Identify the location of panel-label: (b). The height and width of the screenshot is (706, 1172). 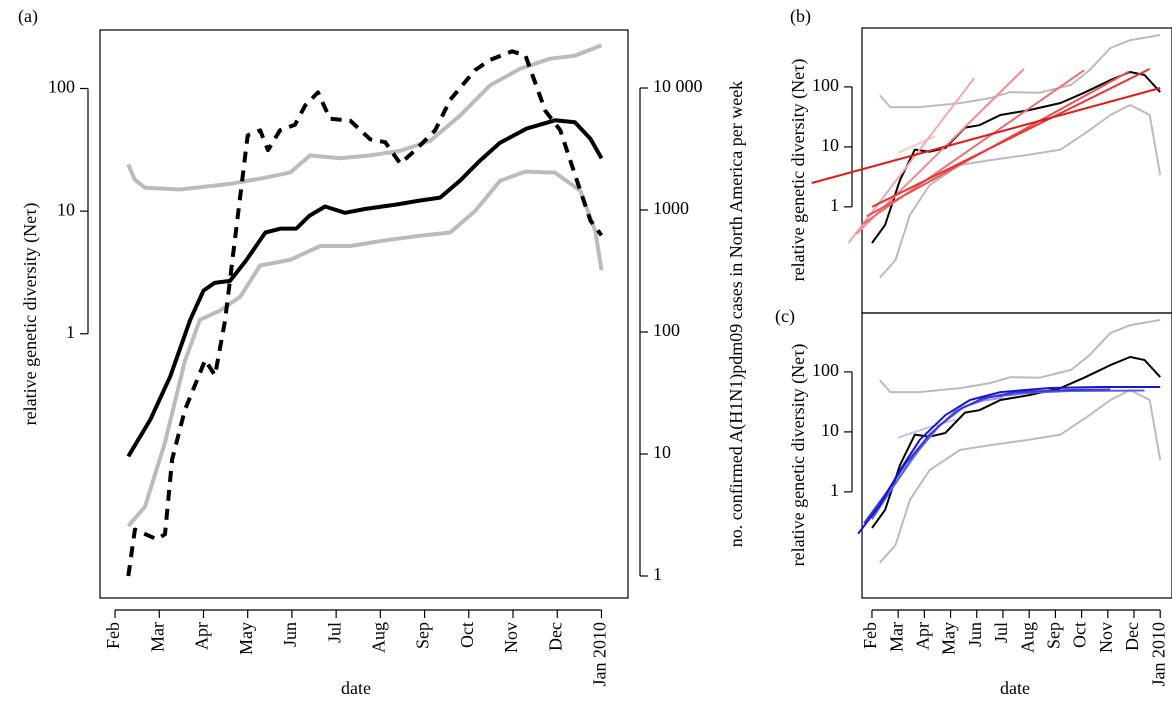
(800, 16).